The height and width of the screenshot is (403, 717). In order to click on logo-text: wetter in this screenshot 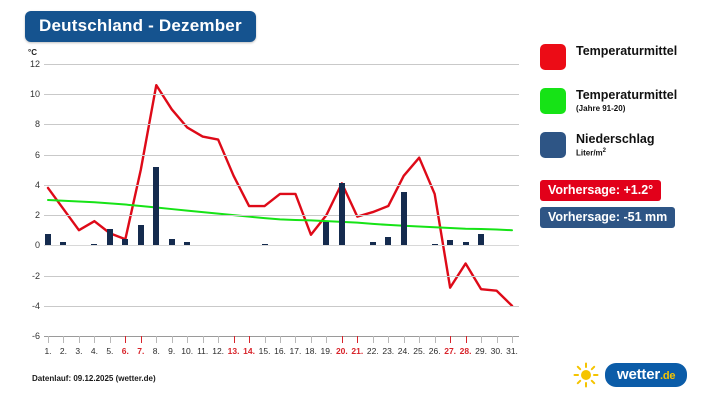, I will do `click(638, 374)`.